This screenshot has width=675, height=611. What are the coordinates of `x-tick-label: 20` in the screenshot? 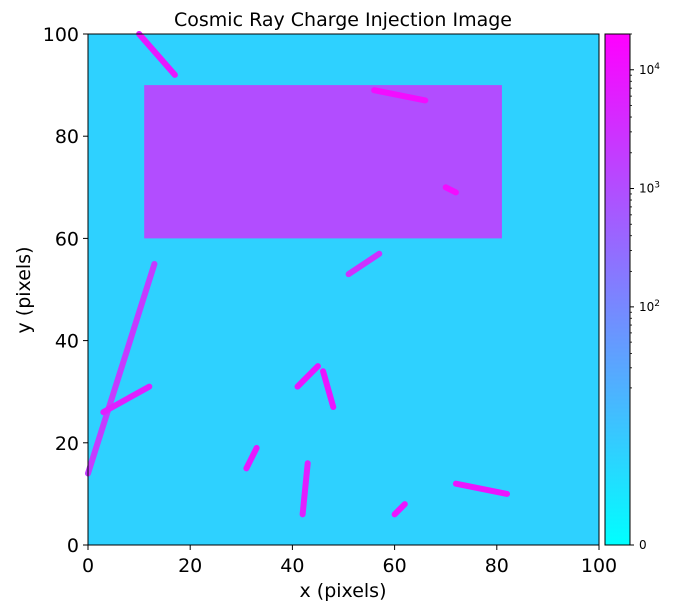 It's located at (190, 566).